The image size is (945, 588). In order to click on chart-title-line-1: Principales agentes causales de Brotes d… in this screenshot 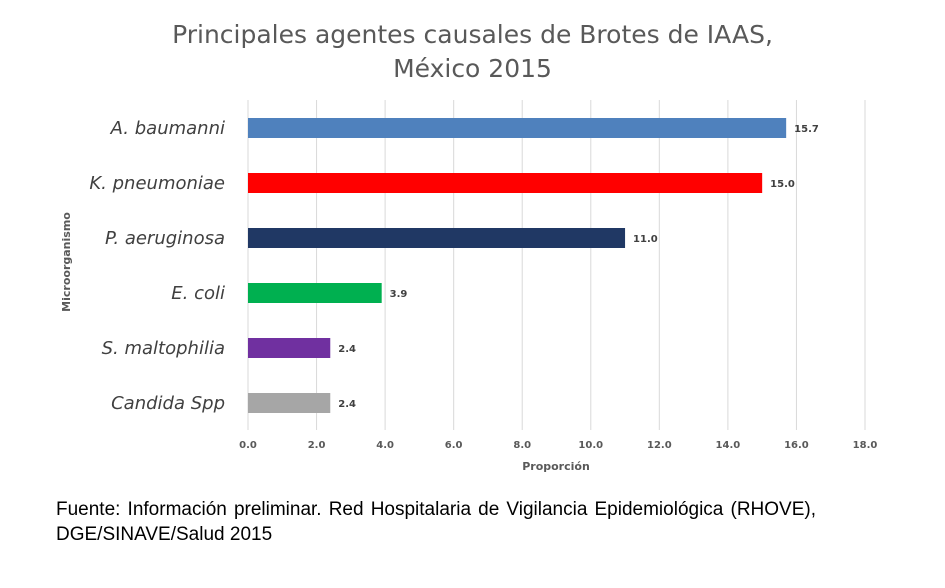, I will do `click(472, 34)`.